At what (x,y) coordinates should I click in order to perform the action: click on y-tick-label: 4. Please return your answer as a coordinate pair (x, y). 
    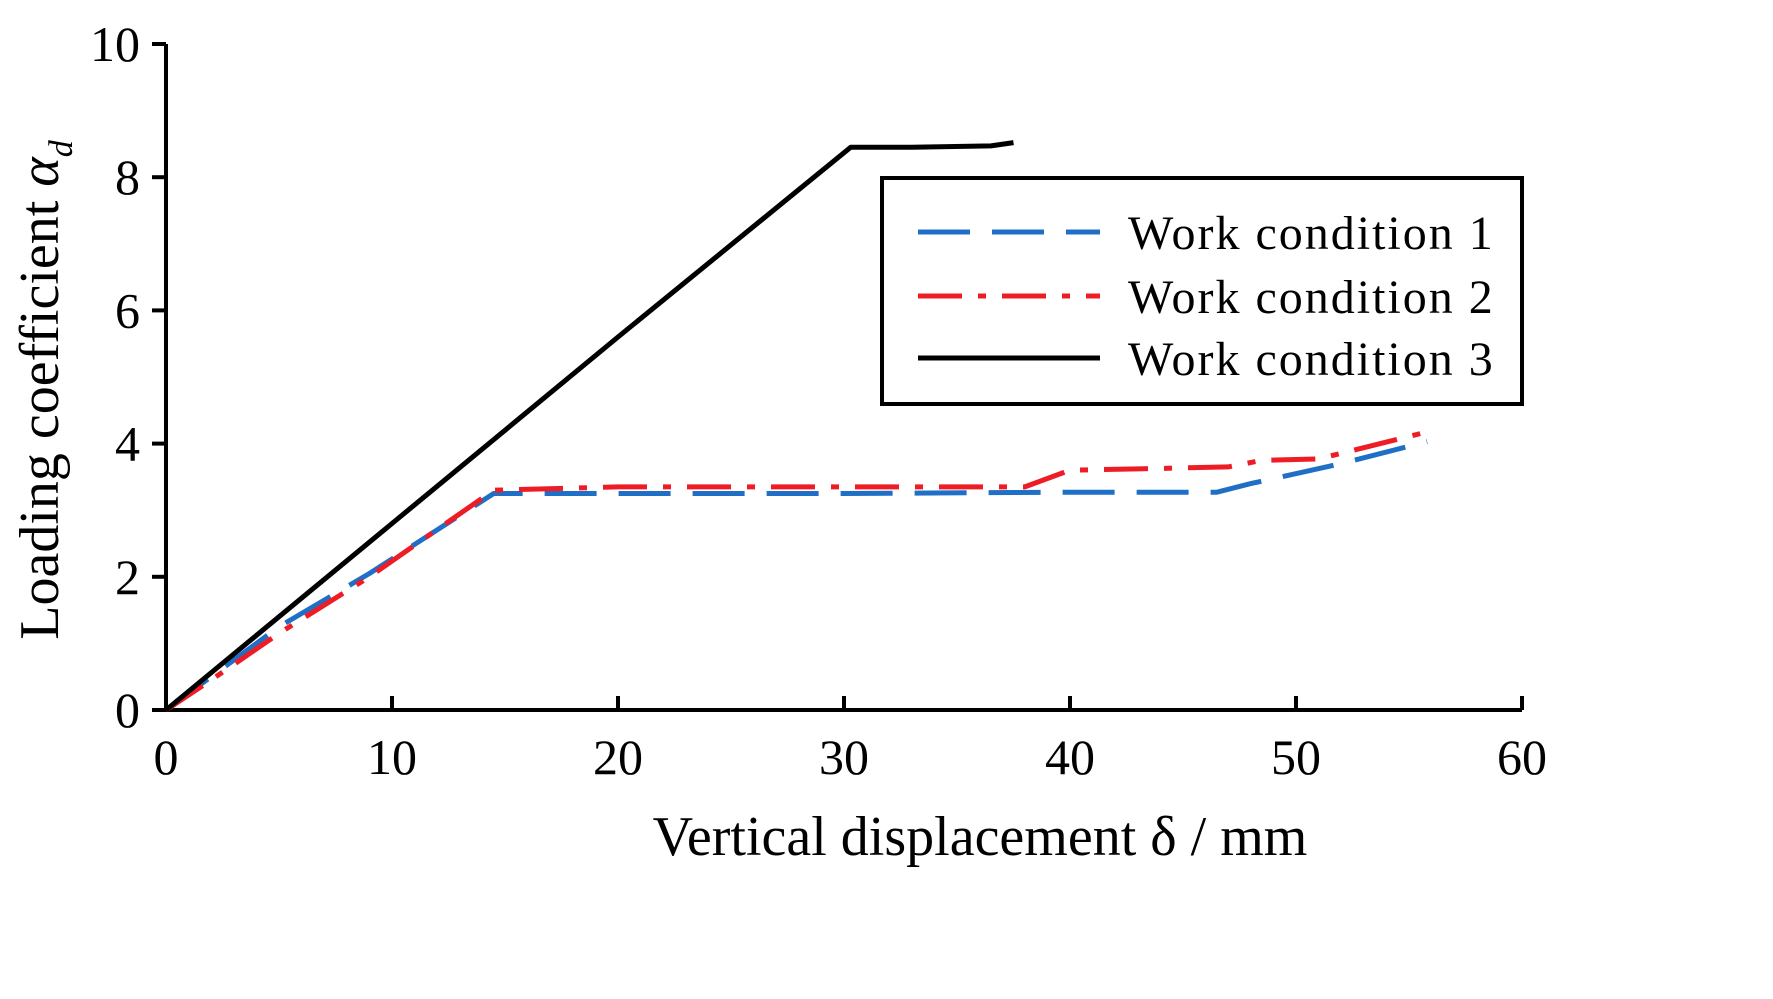
    Looking at the image, I should click on (127, 444).